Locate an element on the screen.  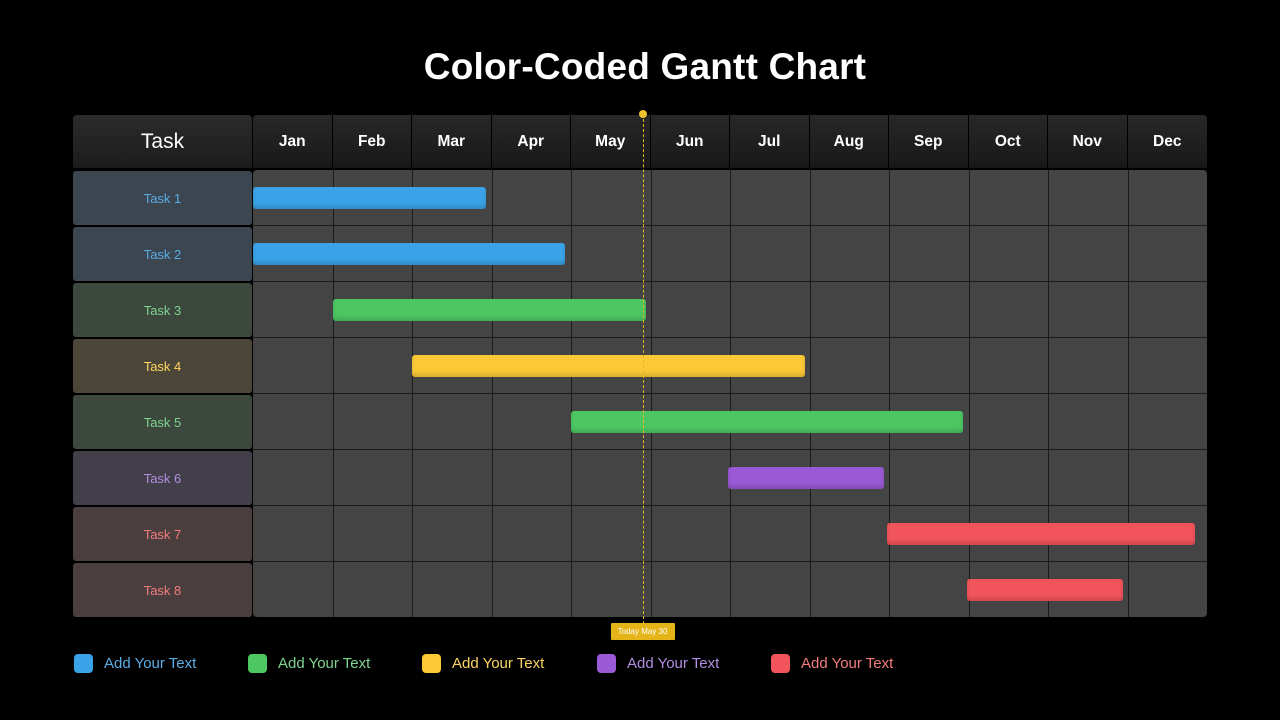
month-header-jul: Jul is located at coordinates (770, 141).